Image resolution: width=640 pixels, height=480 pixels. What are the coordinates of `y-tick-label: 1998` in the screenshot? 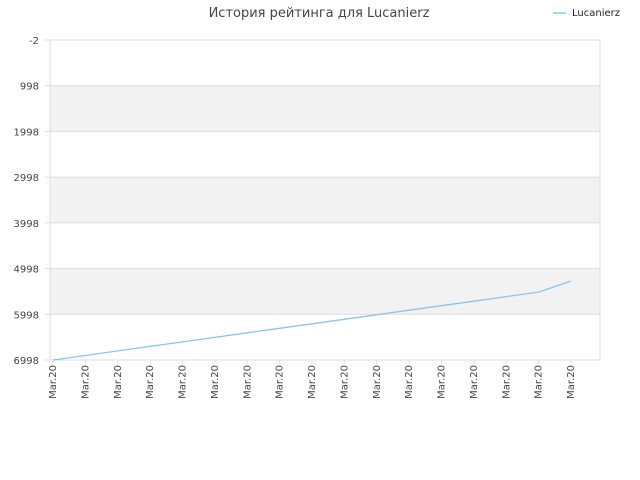 It's located at (26, 132).